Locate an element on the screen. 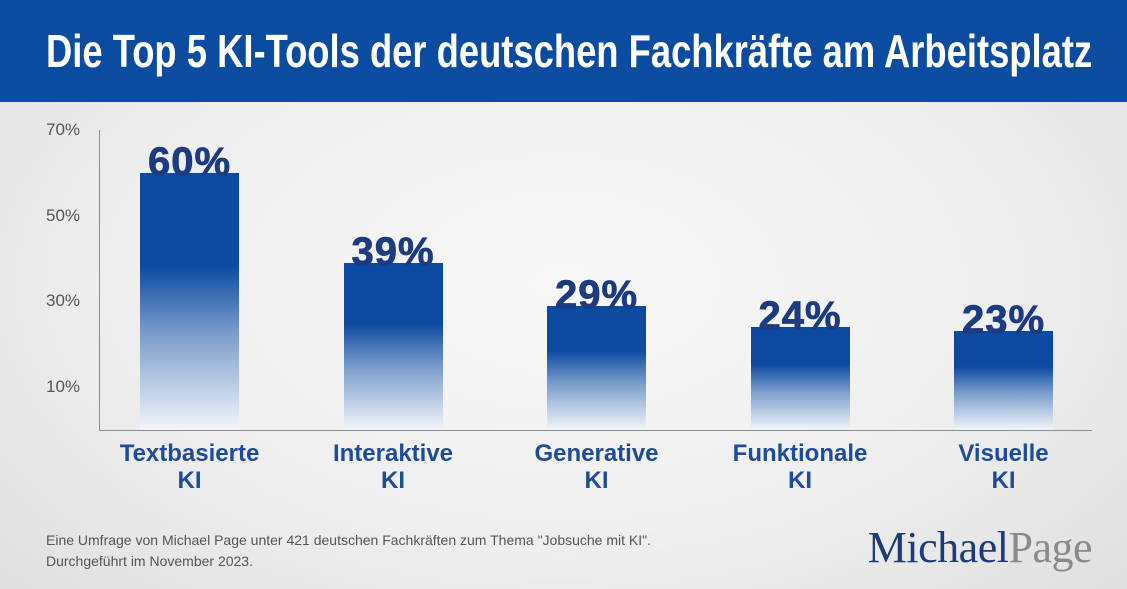  data-label: 29% is located at coordinates (596, 294).